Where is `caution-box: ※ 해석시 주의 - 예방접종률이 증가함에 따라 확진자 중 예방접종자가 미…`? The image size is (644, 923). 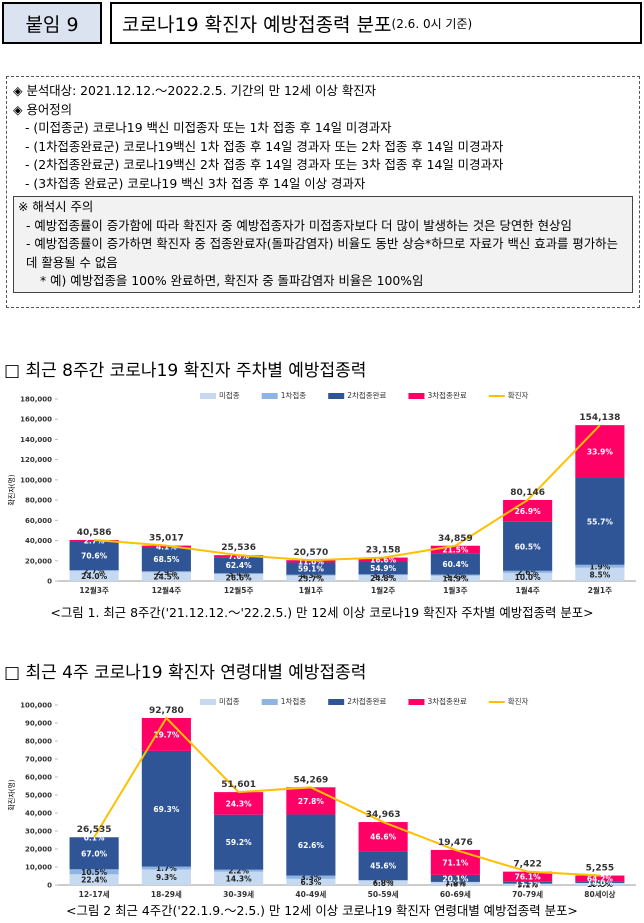 caution-box: ※ 해석시 주의 - 예방접종률이 증가함에 따라 확진자 중 예방접종자가 미… is located at coordinates (323, 244).